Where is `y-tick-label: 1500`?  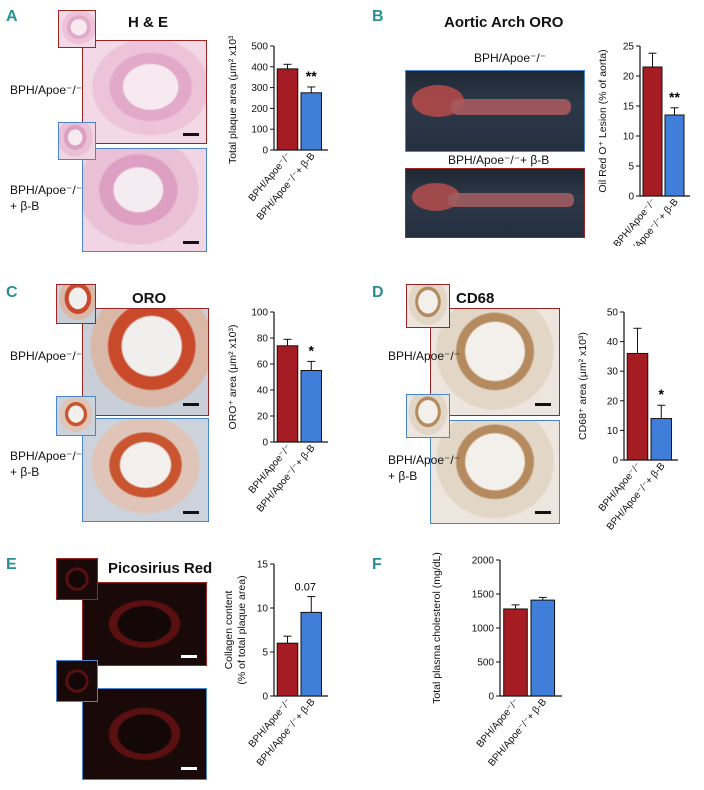 y-tick-label: 1500 is located at coordinates (483, 595).